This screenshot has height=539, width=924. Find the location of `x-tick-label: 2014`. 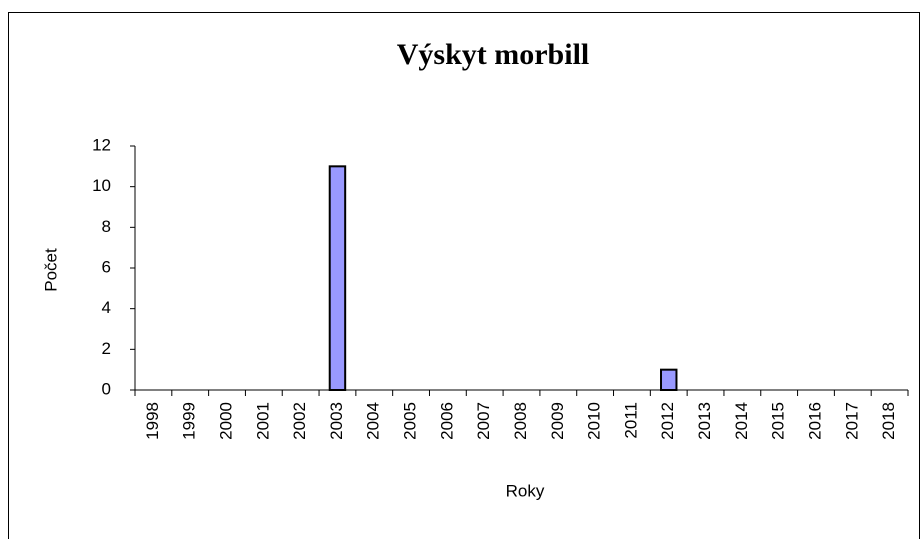

x-tick-label: 2014 is located at coordinates (741, 421).